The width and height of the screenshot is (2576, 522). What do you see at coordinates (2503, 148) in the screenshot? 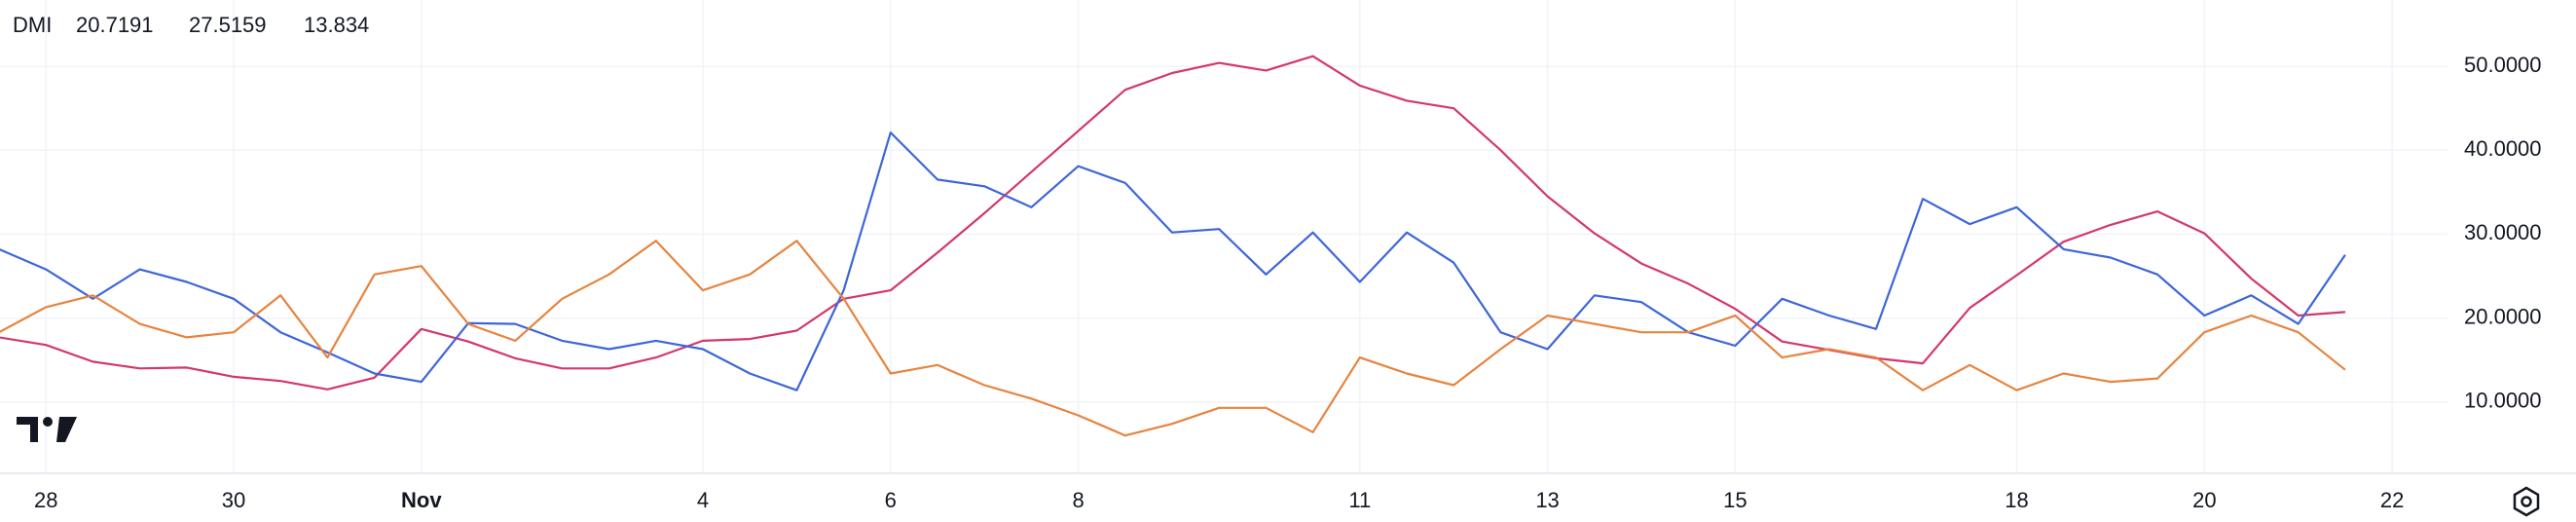
I see `y-tick-label: 40.0000` at bounding box center [2503, 148].